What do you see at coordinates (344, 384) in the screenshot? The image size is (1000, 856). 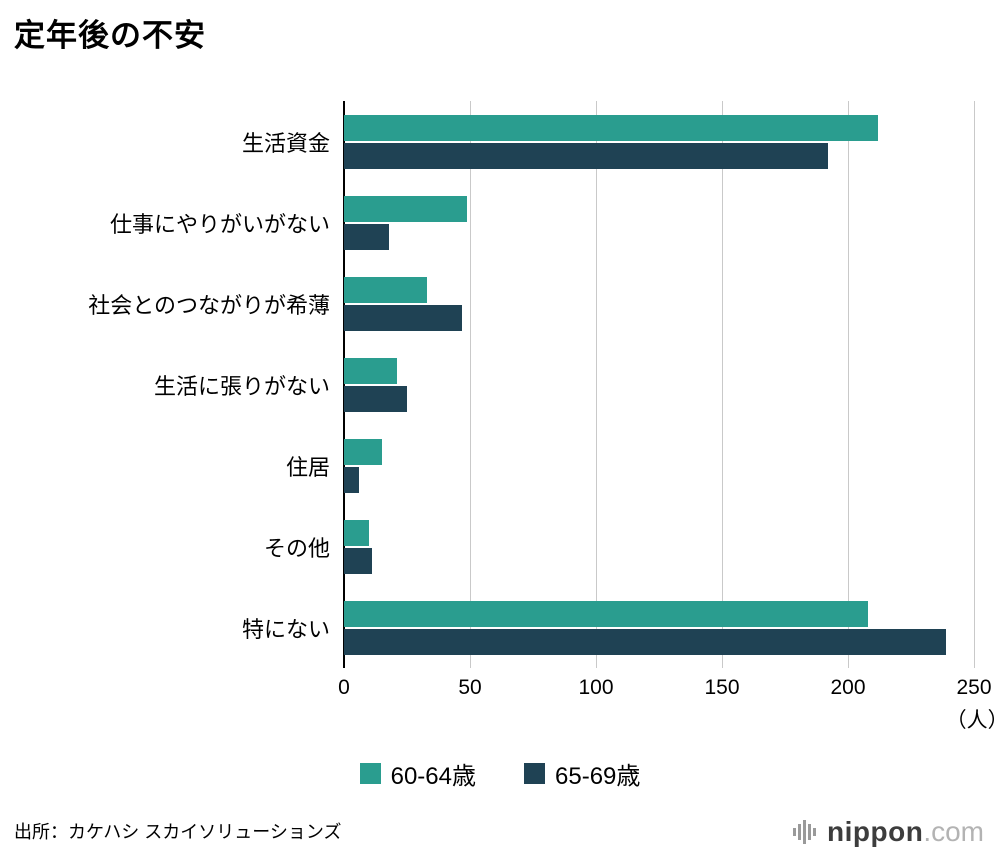 I see `axis-line` at bounding box center [344, 384].